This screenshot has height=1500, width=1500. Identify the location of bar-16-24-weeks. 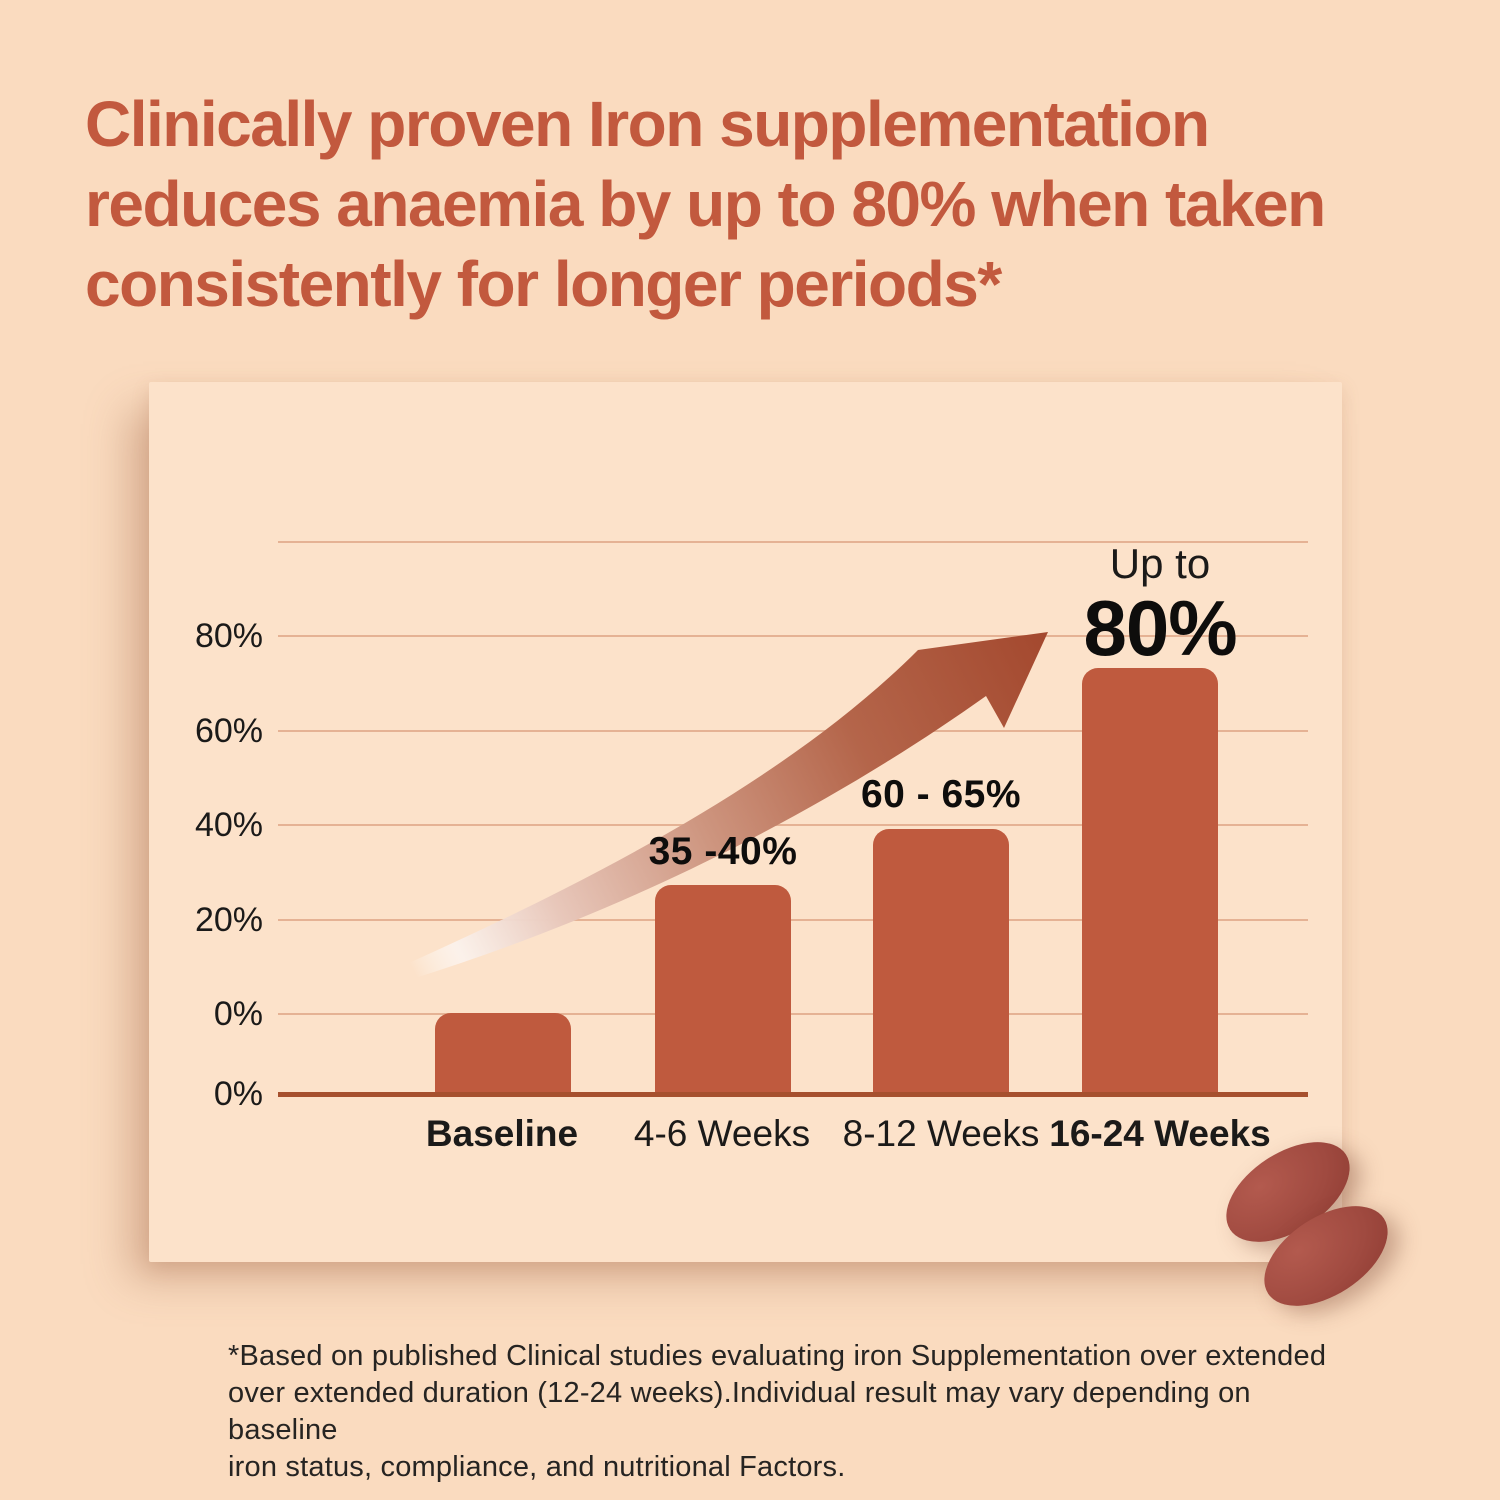
(1150, 882).